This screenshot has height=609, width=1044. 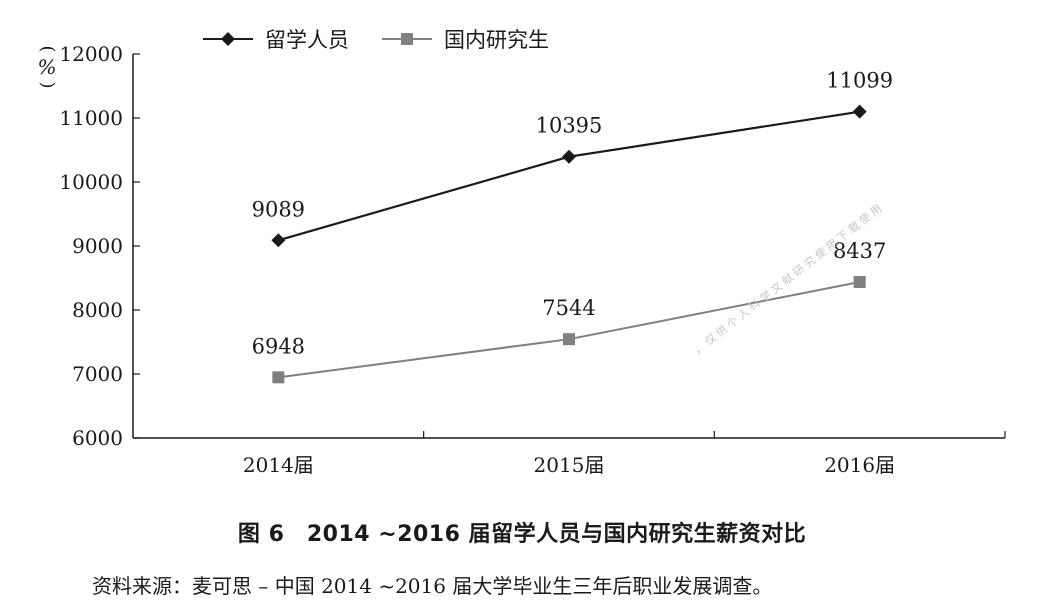 What do you see at coordinates (97, 438) in the screenshot?
I see `y-tick-label: 6000` at bounding box center [97, 438].